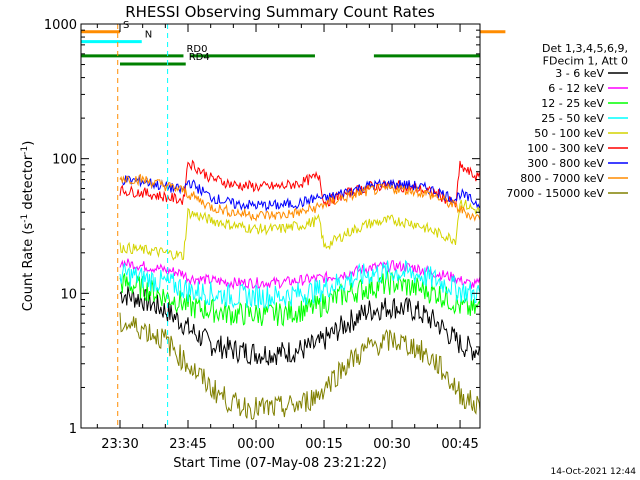 The height and width of the screenshot is (480, 640). What do you see at coordinates (562, 178) in the screenshot?
I see `legend-label-7: 800 - 7000 keV` at bounding box center [562, 178].